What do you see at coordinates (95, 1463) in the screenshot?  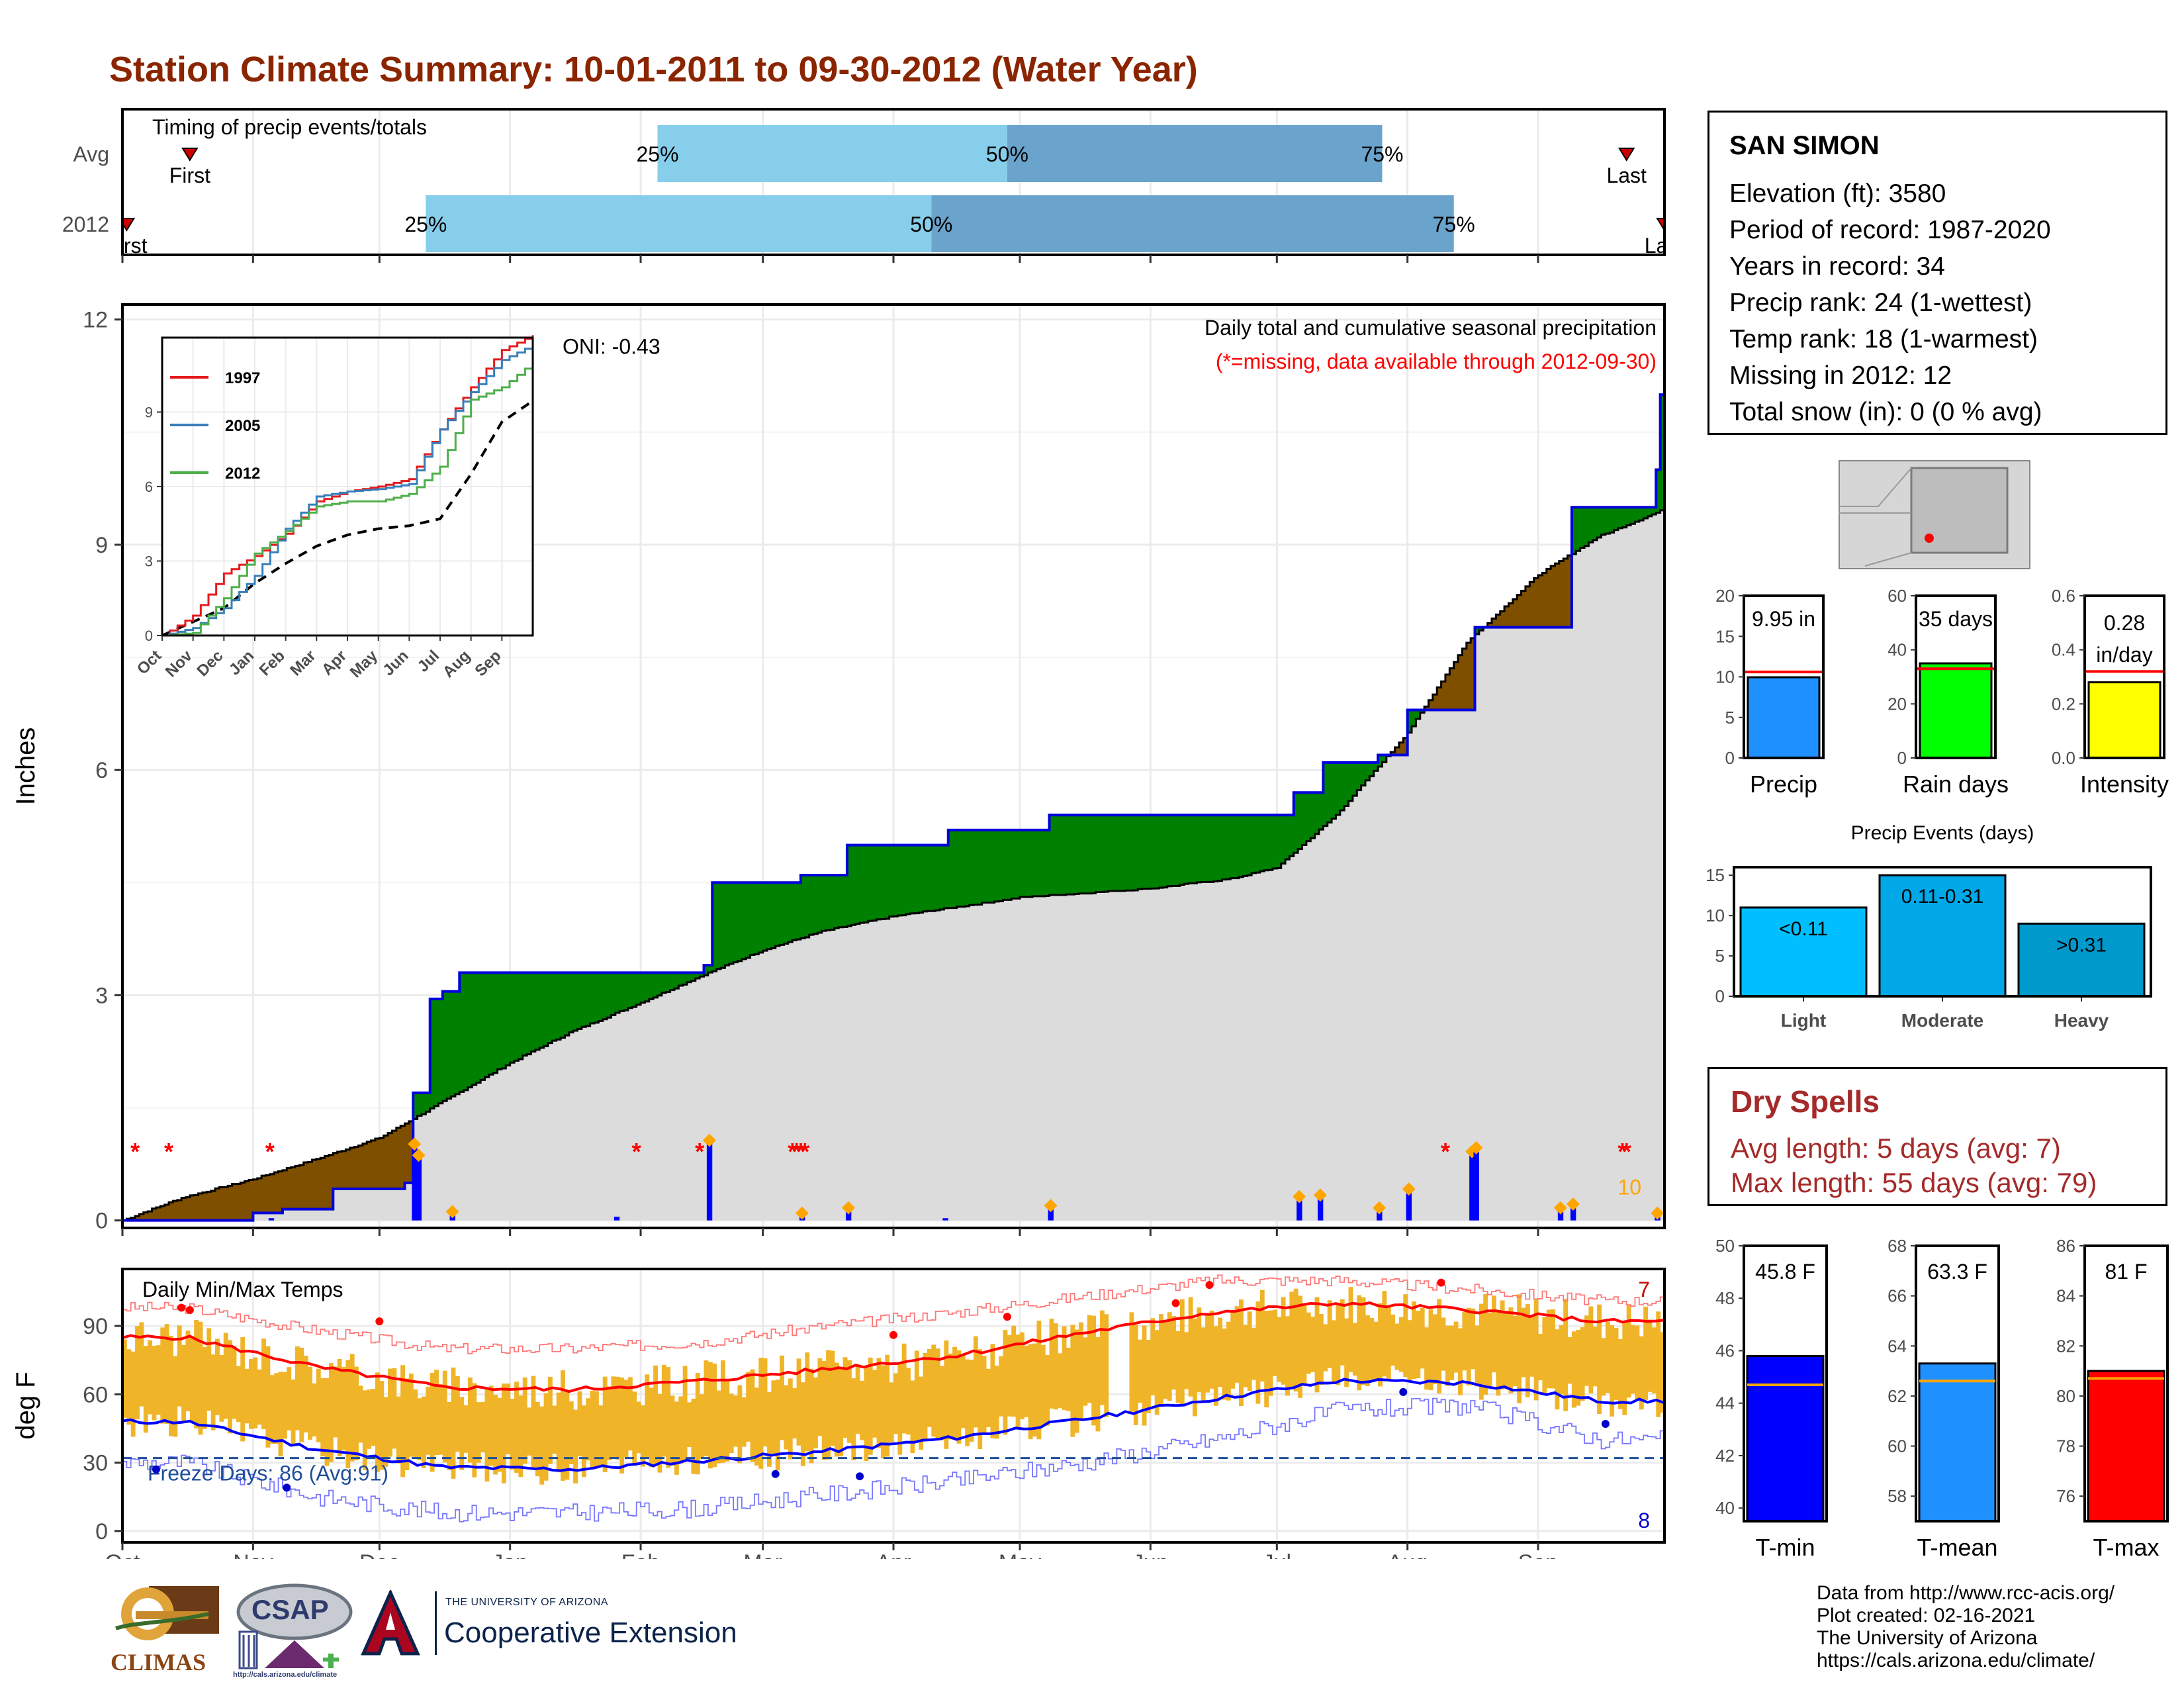 I see `temp-ytick-label: 30` at bounding box center [95, 1463].